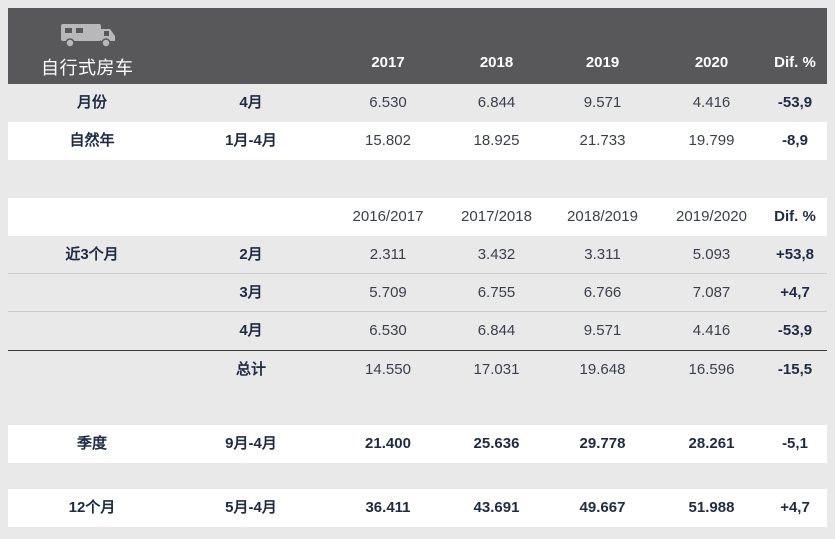 The width and height of the screenshot is (835, 539). What do you see at coordinates (388, 216) in the screenshot?
I see `col-header-season-1: 2016/2017` at bounding box center [388, 216].